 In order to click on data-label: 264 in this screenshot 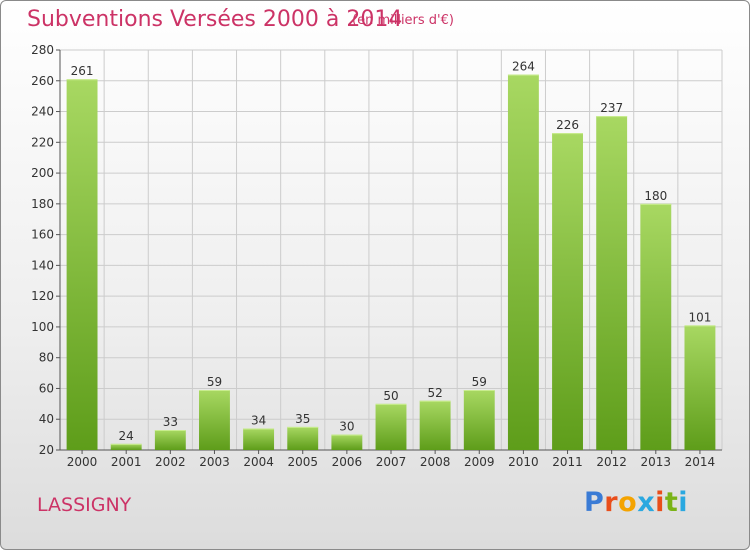, I will do `click(523, 67)`.